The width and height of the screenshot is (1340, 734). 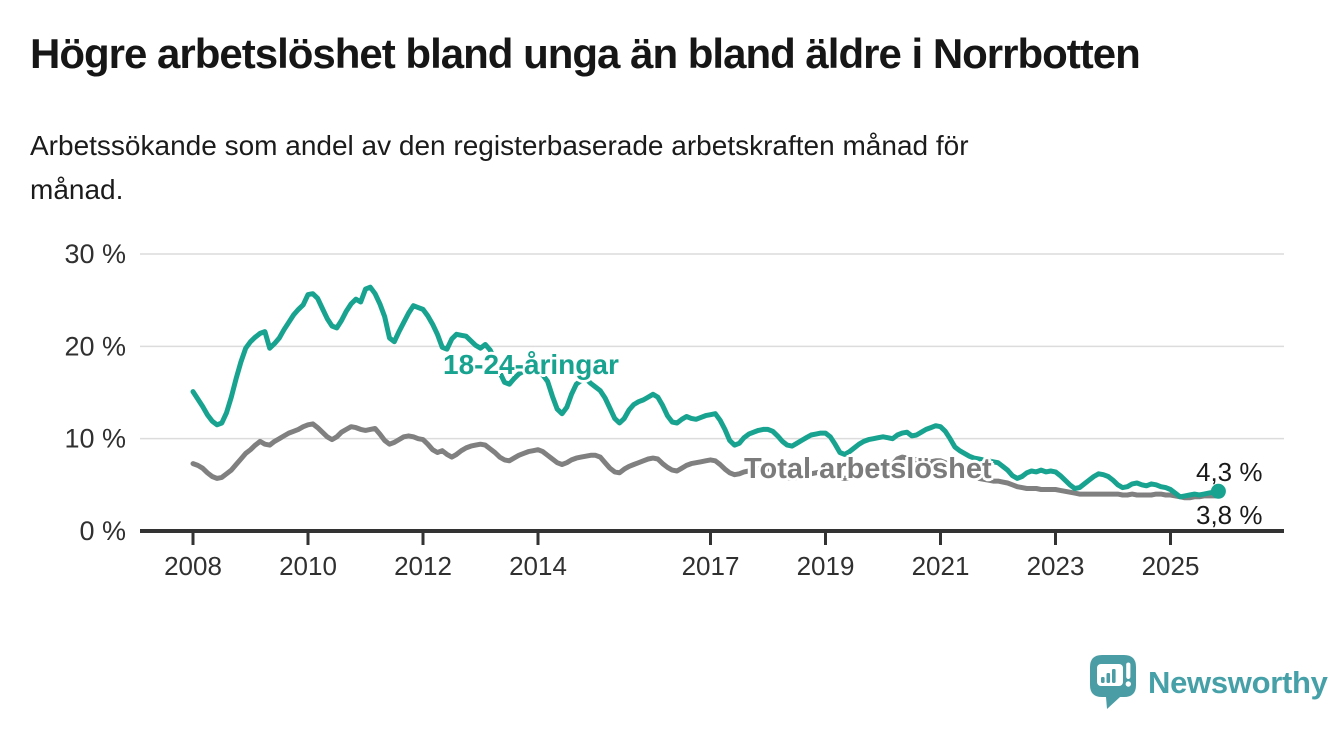 I want to click on end-value-label-total: 3,8 %, so click(x=1229, y=515).